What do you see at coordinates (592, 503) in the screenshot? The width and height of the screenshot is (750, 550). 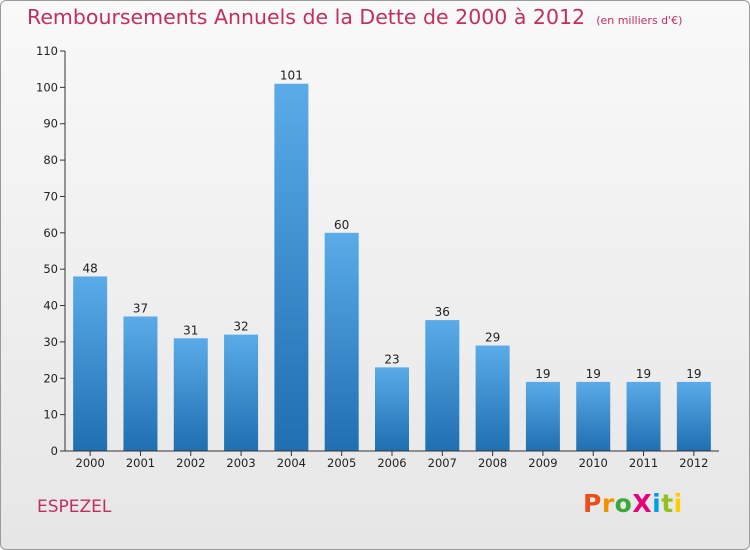 I see `logo-letter: P` at bounding box center [592, 503].